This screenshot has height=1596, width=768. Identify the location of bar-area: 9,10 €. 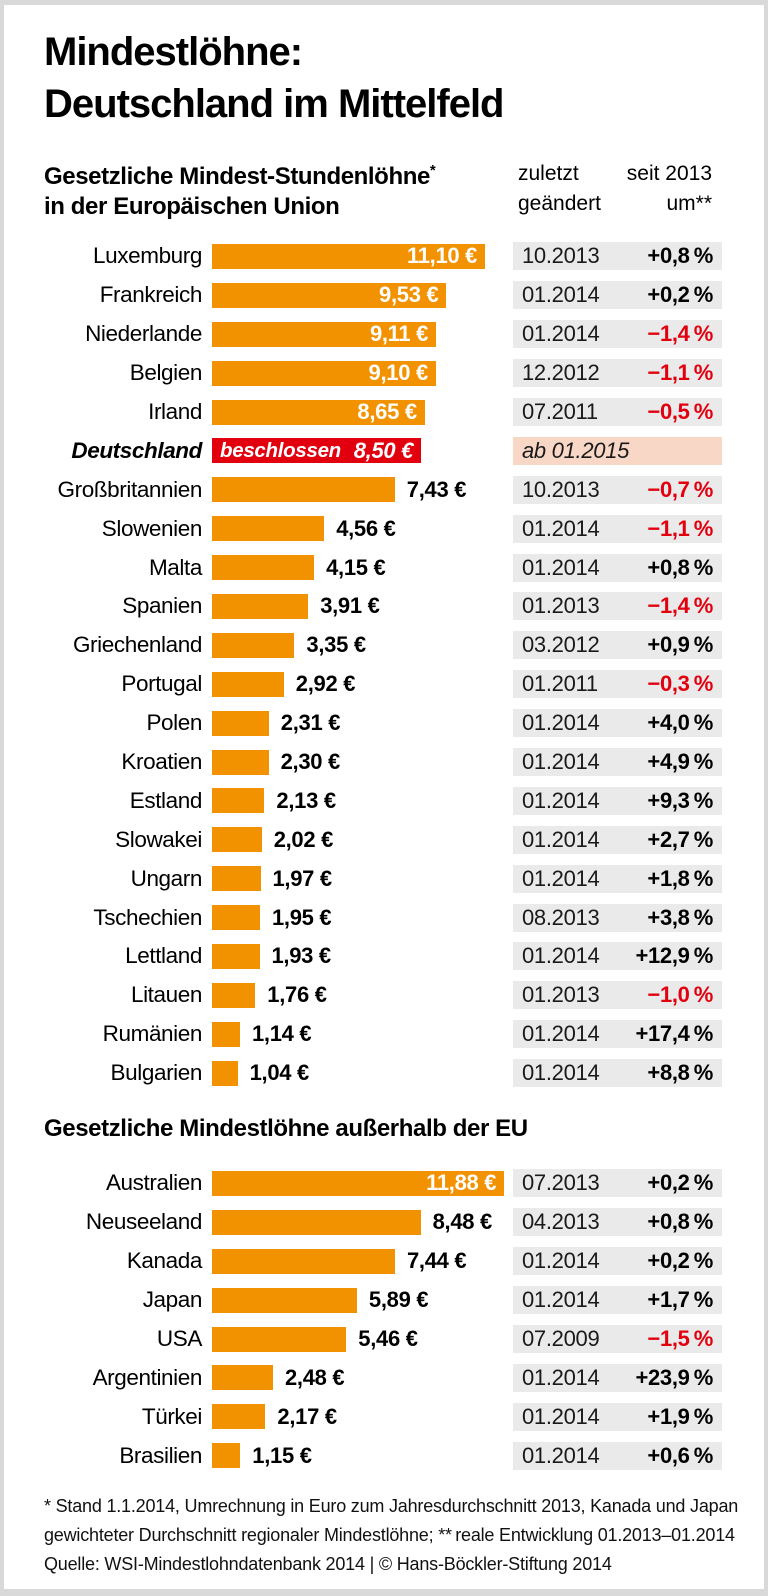
(362, 373).